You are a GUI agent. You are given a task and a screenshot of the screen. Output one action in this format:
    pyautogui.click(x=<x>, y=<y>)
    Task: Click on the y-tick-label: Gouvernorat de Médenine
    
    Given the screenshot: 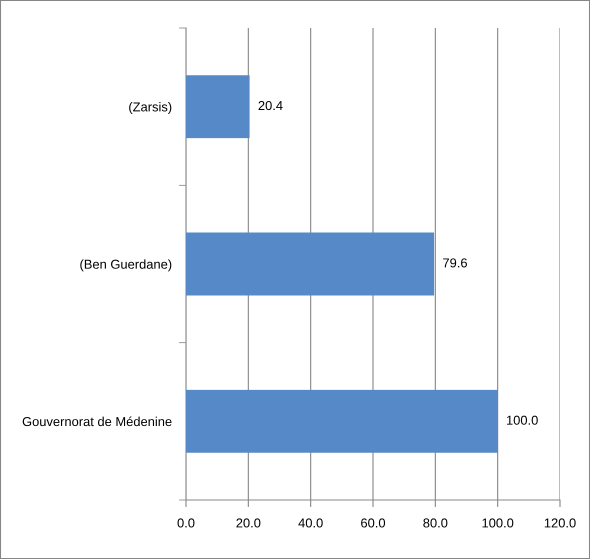 What is the action you would take?
    pyautogui.click(x=97, y=421)
    